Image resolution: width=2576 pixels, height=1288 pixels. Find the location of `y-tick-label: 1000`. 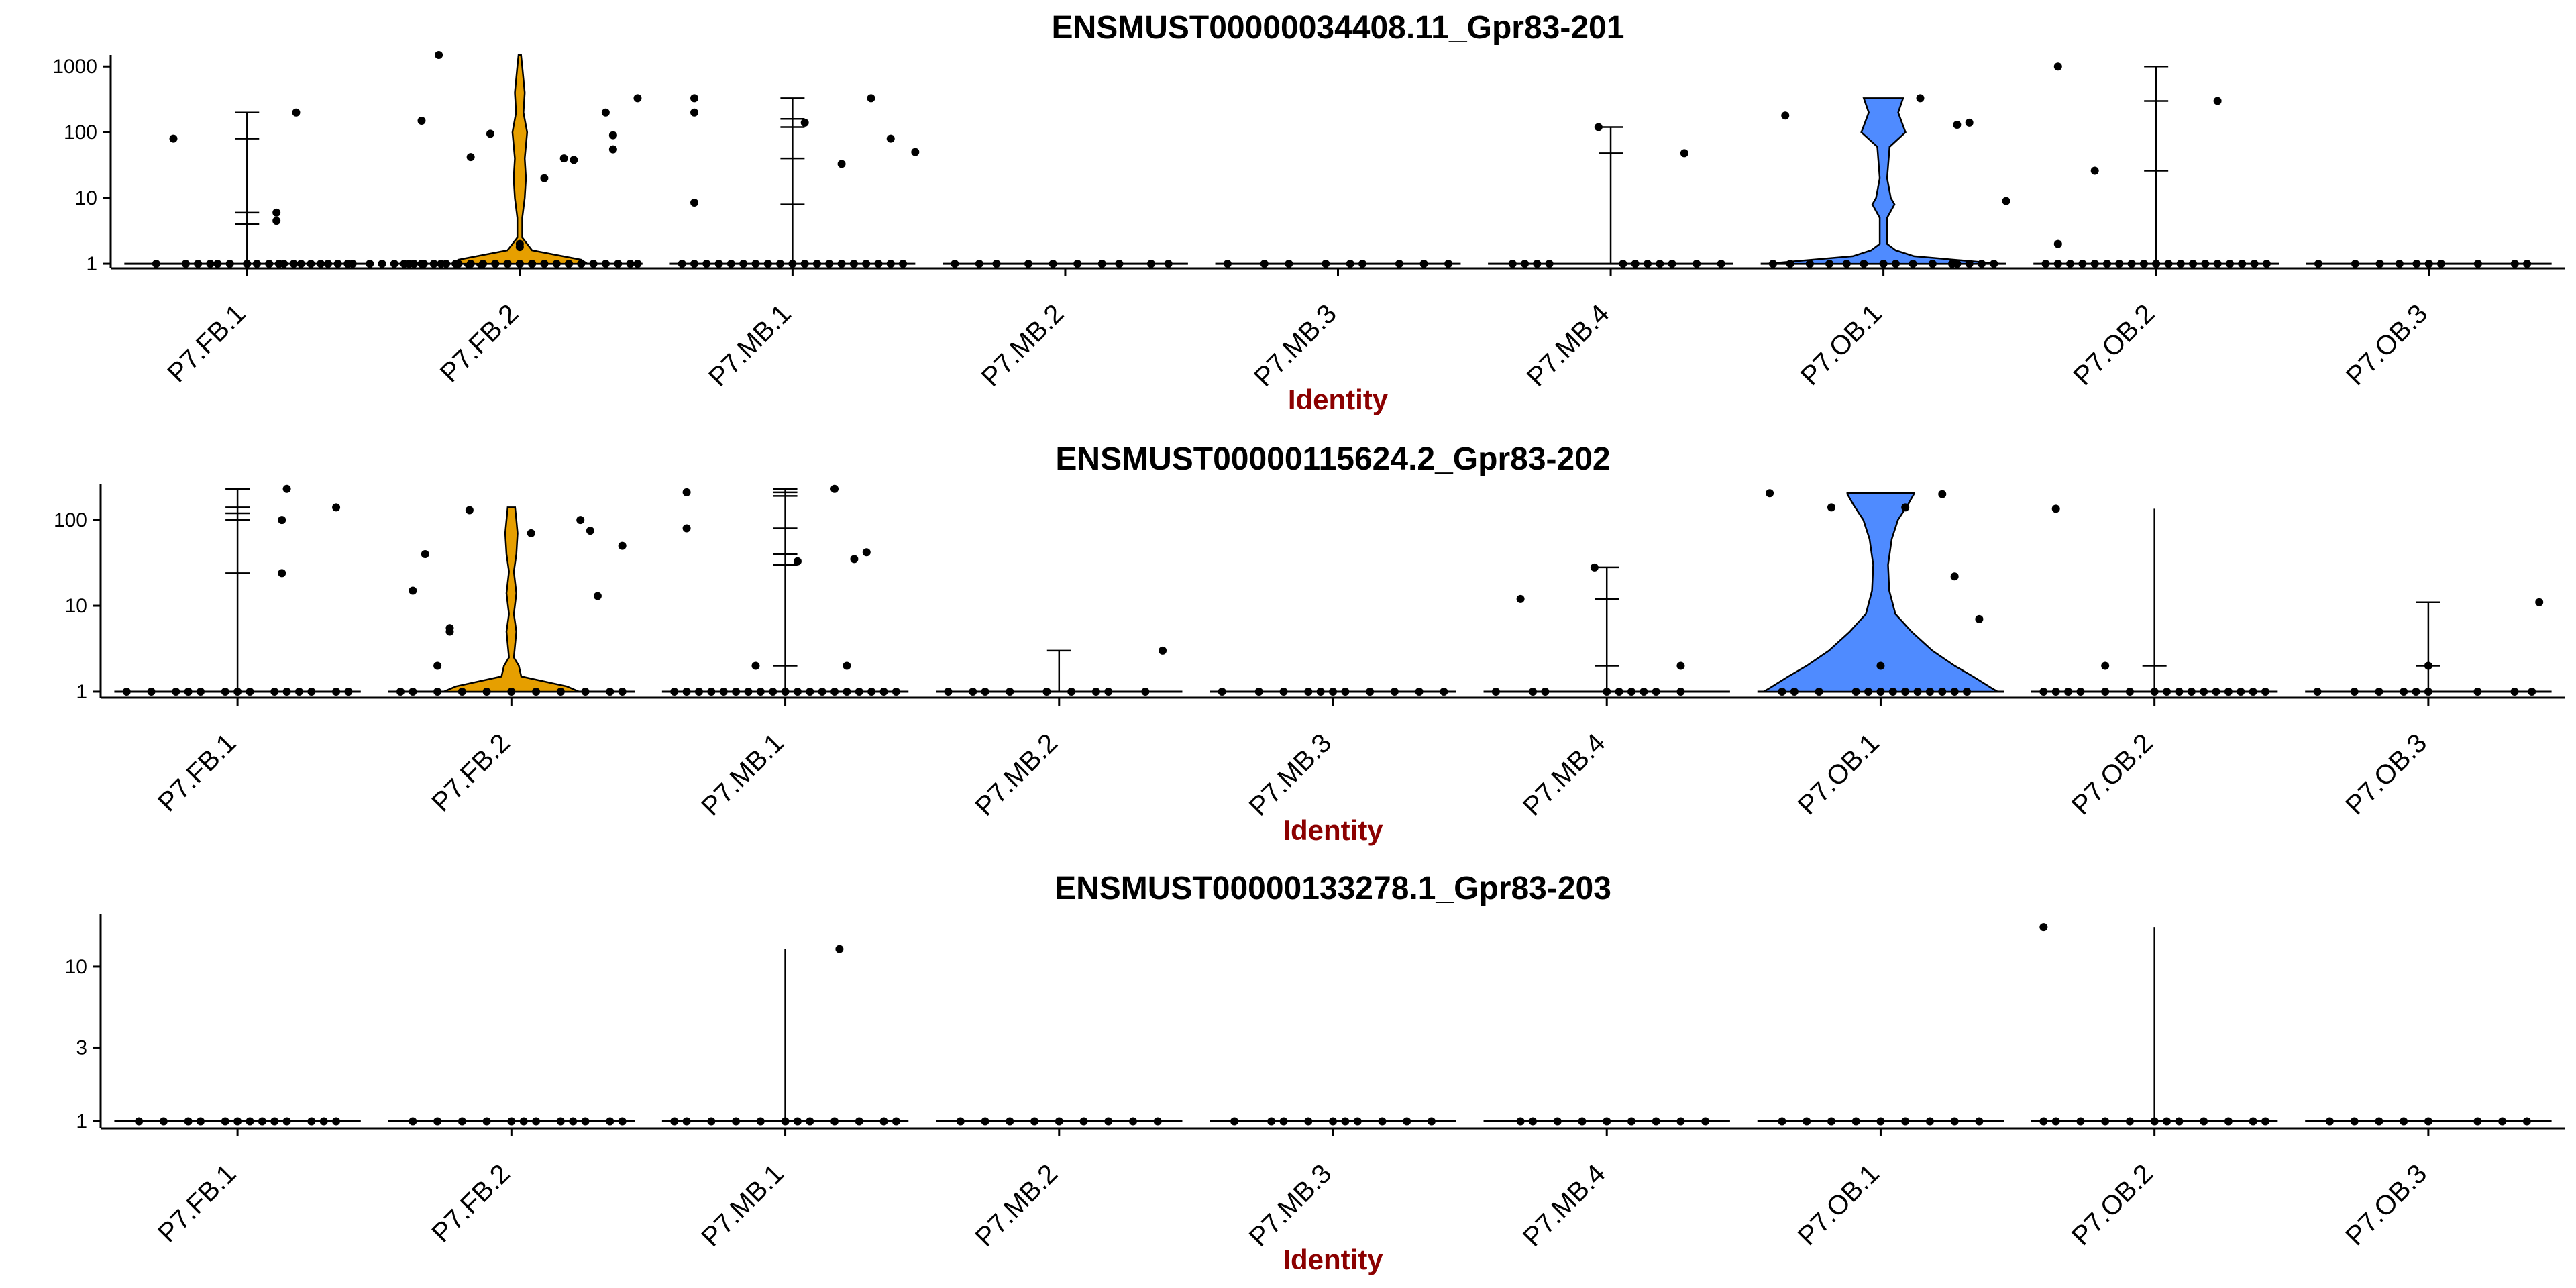

y-tick-label: 1000 is located at coordinates (74, 67).